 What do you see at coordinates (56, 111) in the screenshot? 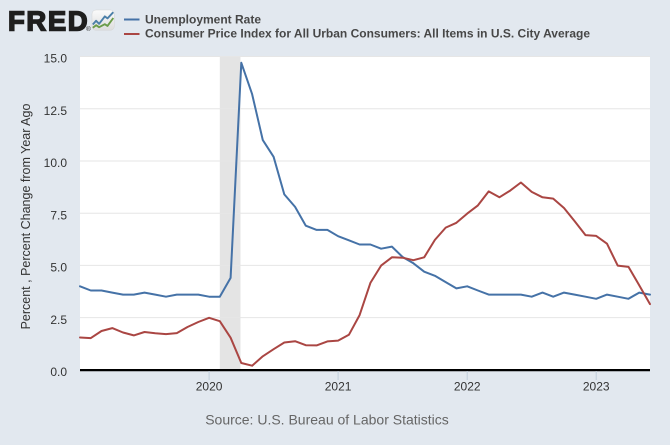
I see `svg-text: 12.5` at bounding box center [56, 111].